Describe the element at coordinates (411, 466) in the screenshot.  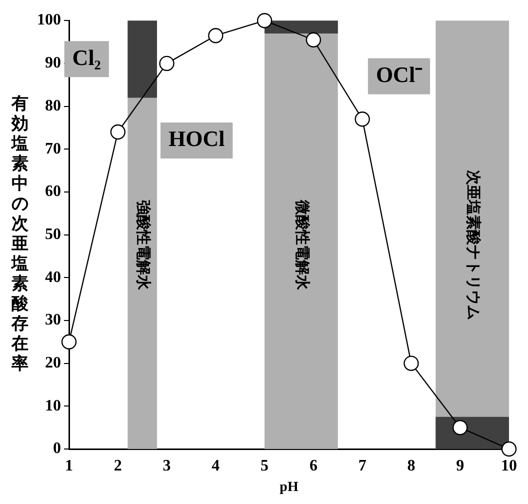
I see `x-tick-label: 8` at that location.